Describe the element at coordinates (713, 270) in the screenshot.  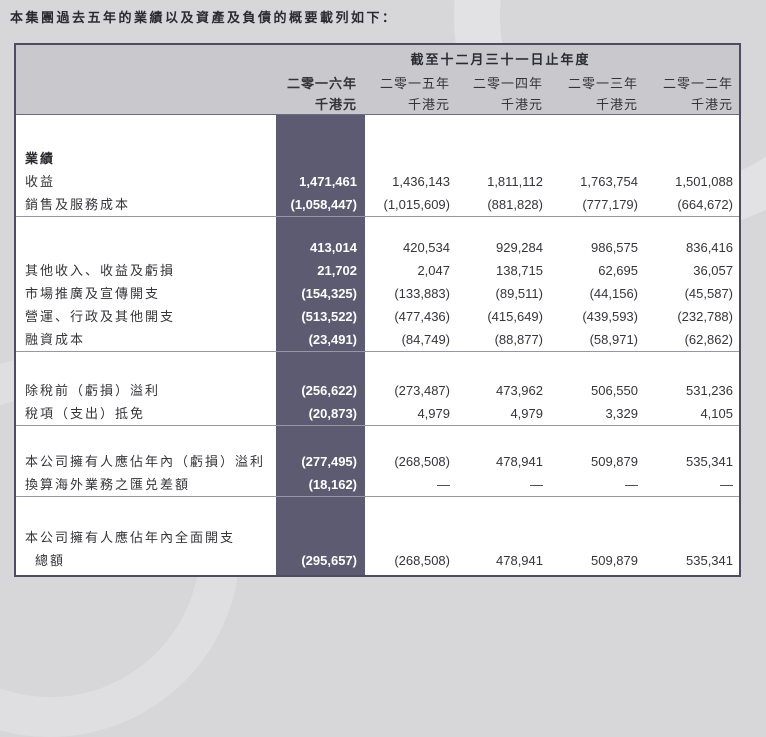
I see `value-2012: 36,057` at that location.